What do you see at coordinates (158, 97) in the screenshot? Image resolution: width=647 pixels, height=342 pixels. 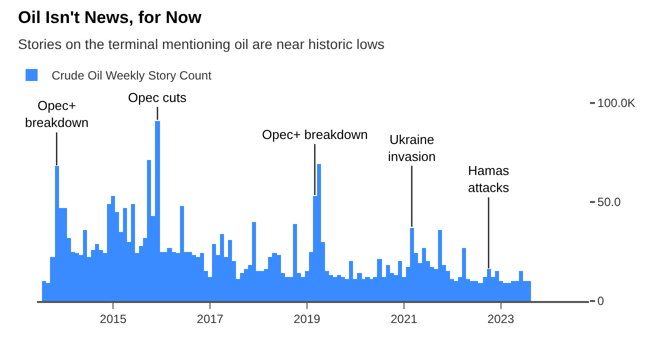 I see `annotation: Opec cuts` at bounding box center [158, 97].